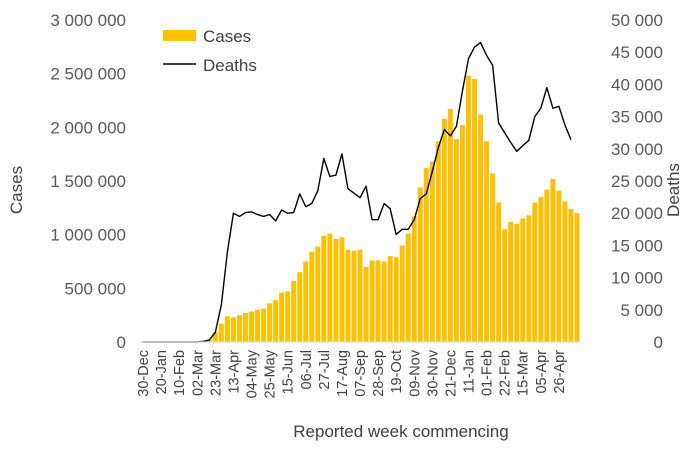 The height and width of the screenshot is (454, 688). What do you see at coordinates (524, 373) in the screenshot?
I see `x-tick-label: 15-Mar` at bounding box center [524, 373].